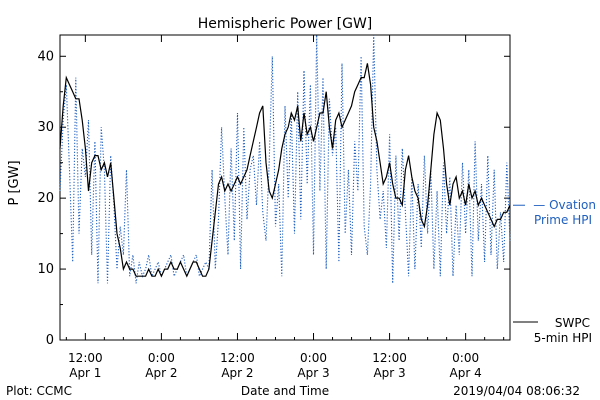  I want to click on x-axis-label: Date and Time, so click(285, 391).